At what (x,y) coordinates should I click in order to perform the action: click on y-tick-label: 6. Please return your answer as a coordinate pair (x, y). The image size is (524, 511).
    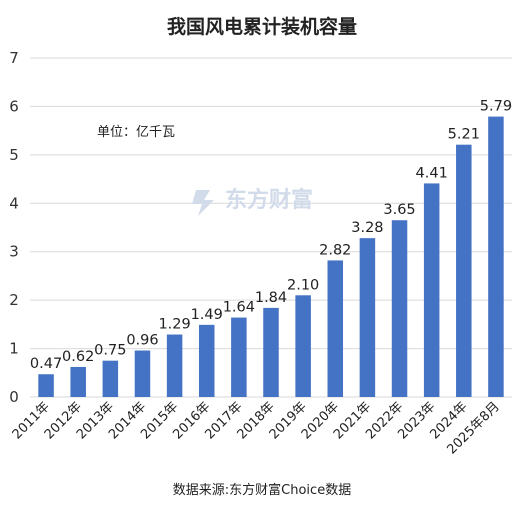
    Looking at the image, I should click on (14, 106).